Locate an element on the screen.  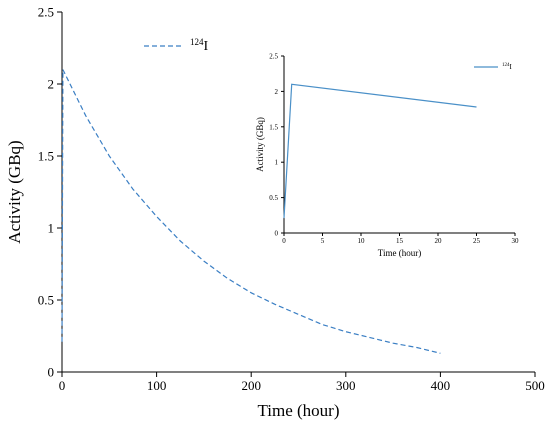
legend-label-main: I is located at coordinates (206, 46).